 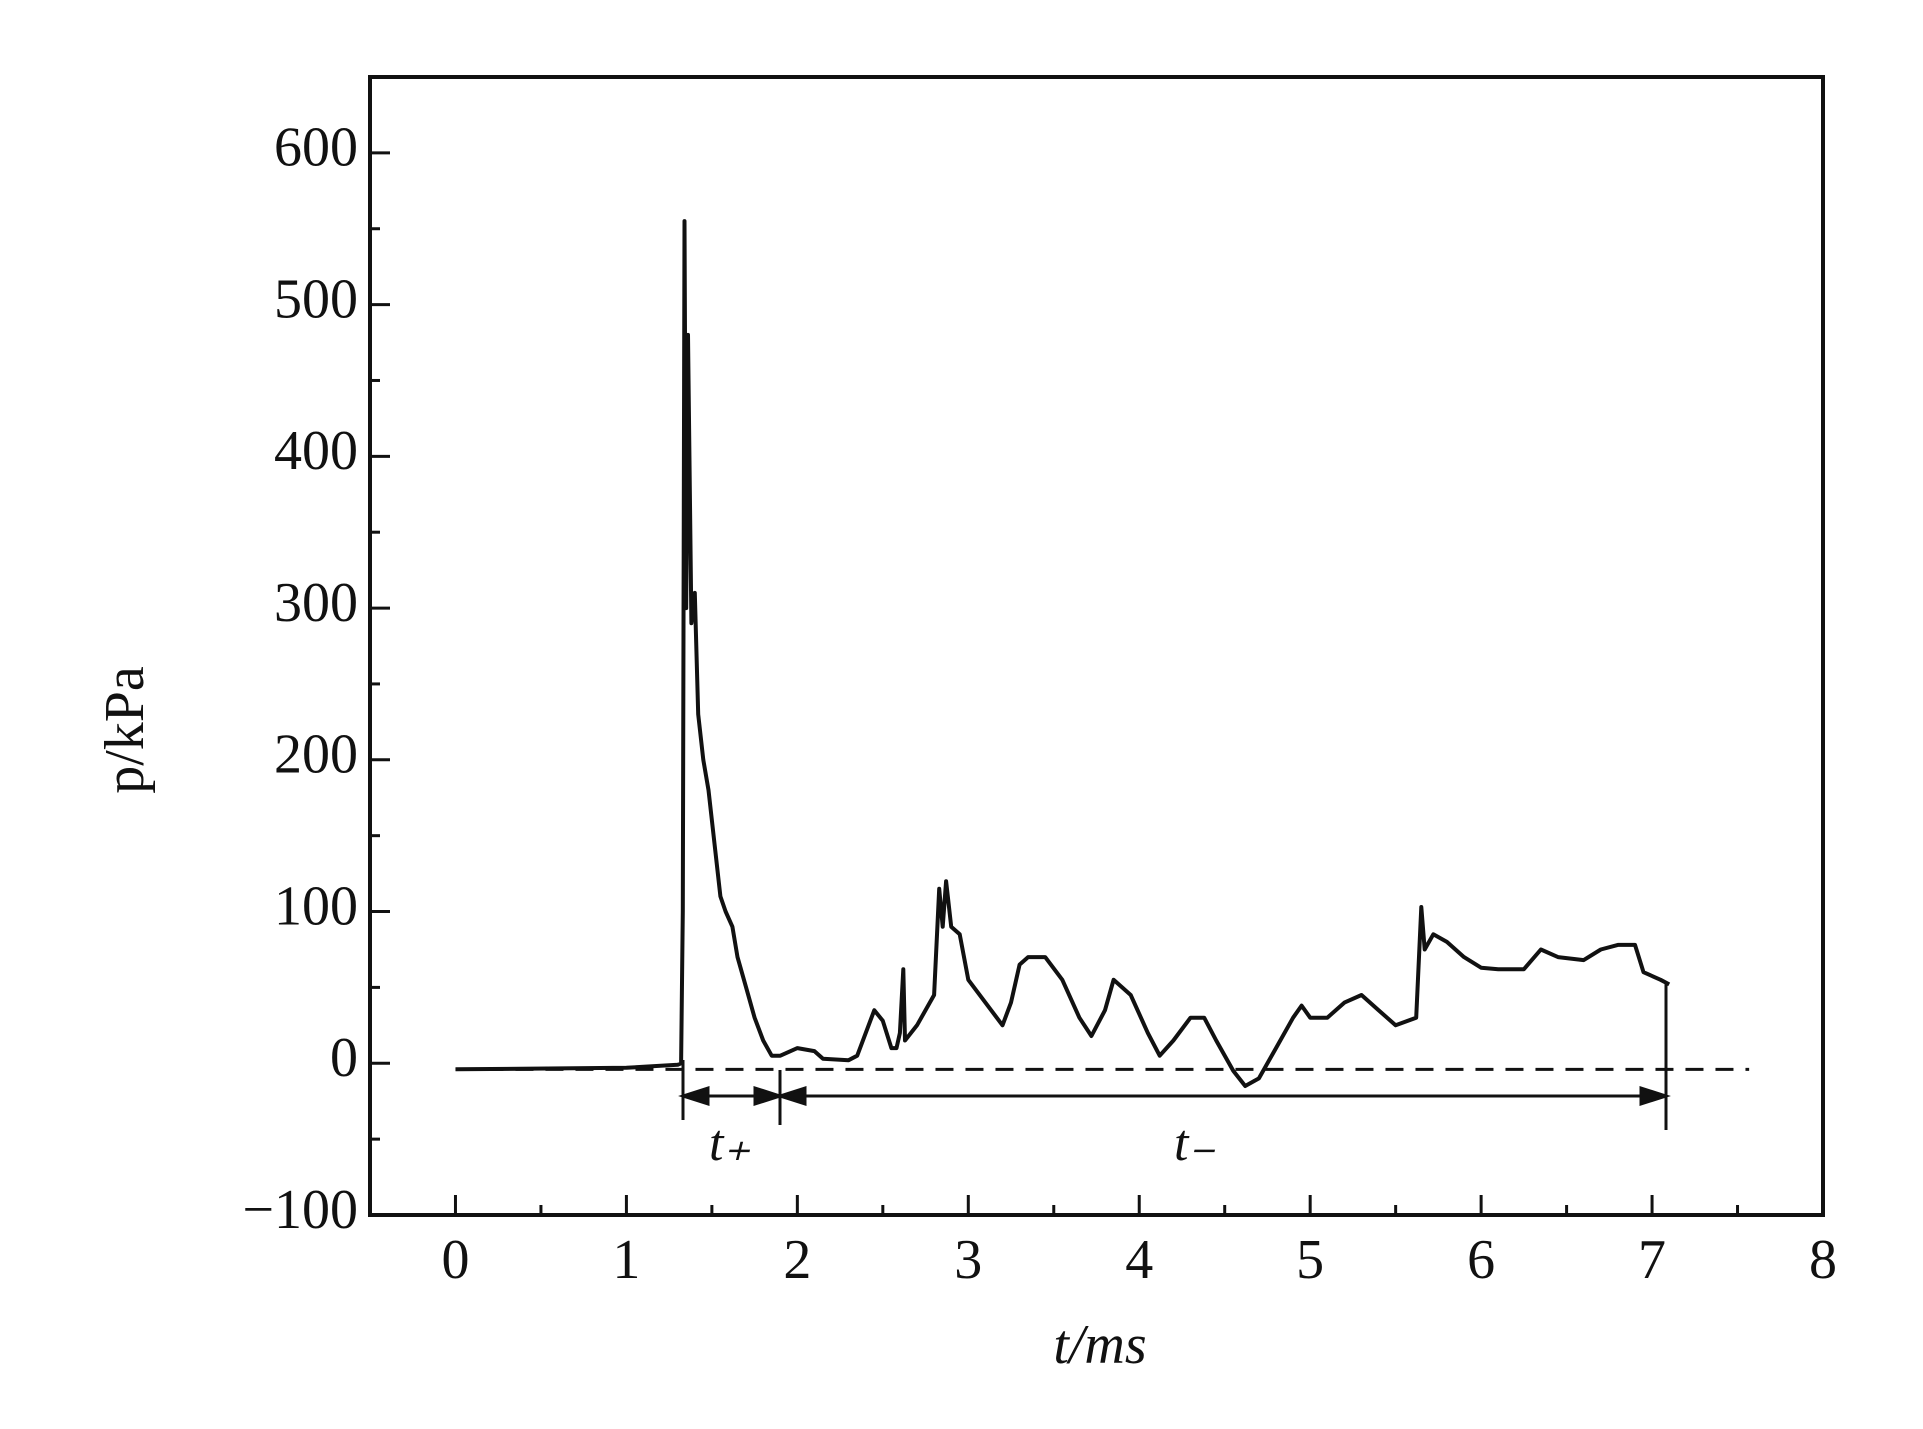 What do you see at coordinates (316, 451) in the screenshot?
I see `y-tick-label: 400` at bounding box center [316, 451].